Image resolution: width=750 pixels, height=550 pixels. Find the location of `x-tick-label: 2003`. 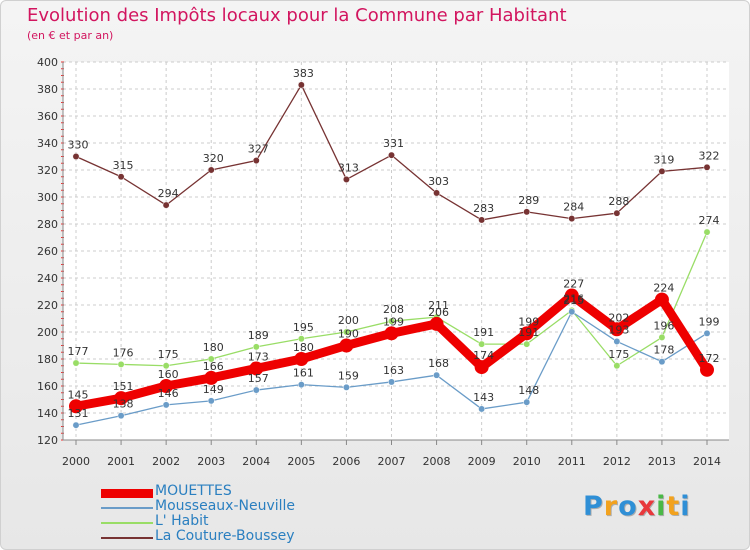

x-tick-label: 2003 is located at coordinates (211, 461).